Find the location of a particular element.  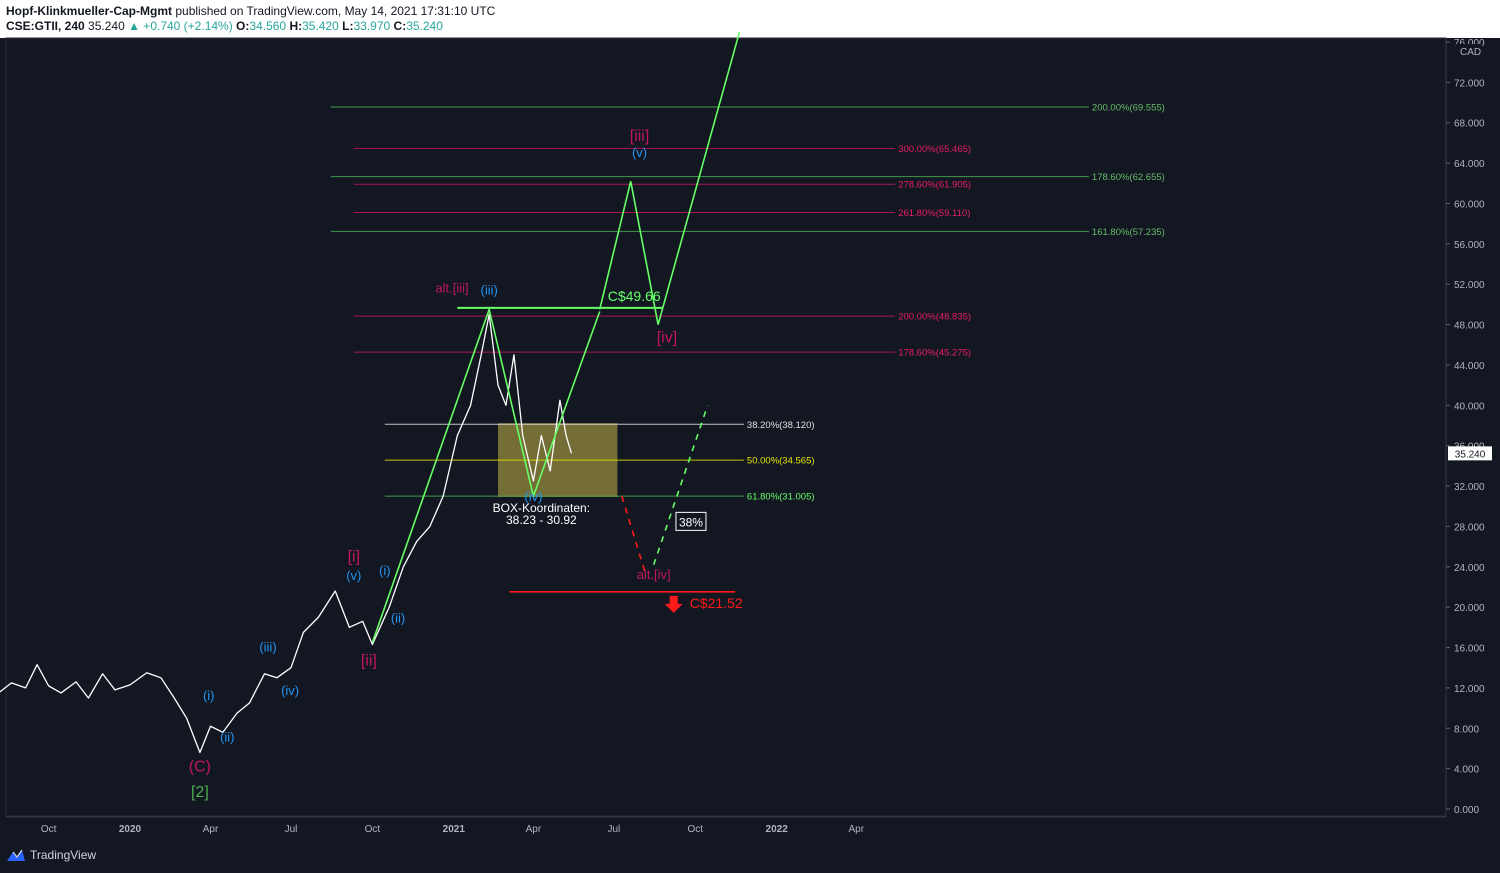

last-price: 35.240 is located at coordinates (106, 26).